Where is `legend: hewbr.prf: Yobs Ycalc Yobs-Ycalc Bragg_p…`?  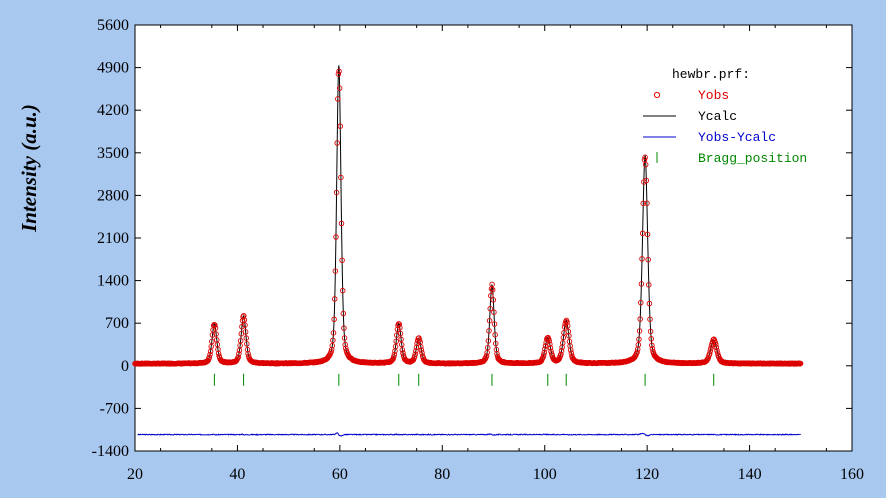
legend: hewbr.prf: Yobs Ycalc Yobs-Ycalc Bragg_p… is located at coordinates (725, 116).